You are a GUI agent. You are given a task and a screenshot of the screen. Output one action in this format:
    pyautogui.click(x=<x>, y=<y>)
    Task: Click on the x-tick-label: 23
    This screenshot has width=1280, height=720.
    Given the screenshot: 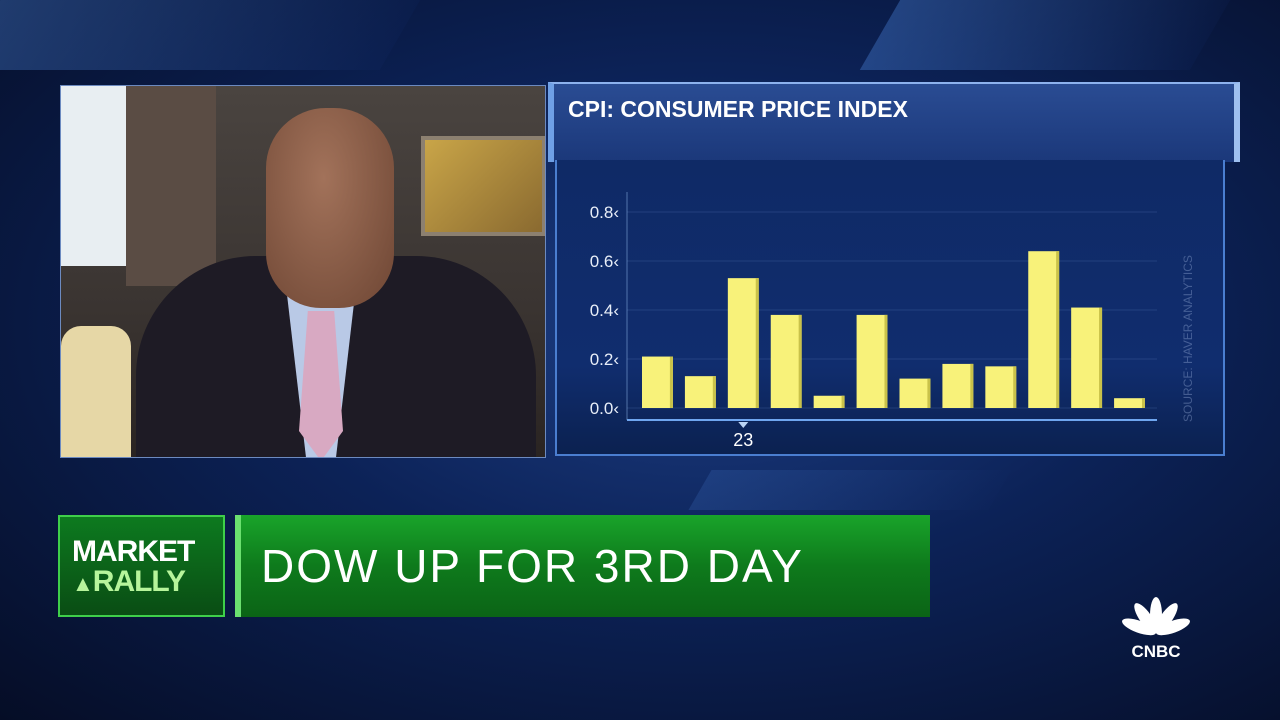 What is the action you would take?
    pyautogui.click(x=743, y=440)
    